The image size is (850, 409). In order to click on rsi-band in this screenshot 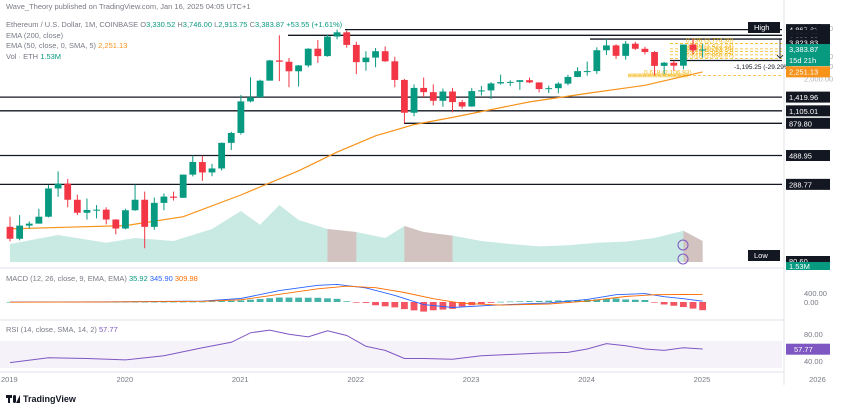, I will do `click(391, 354)`.